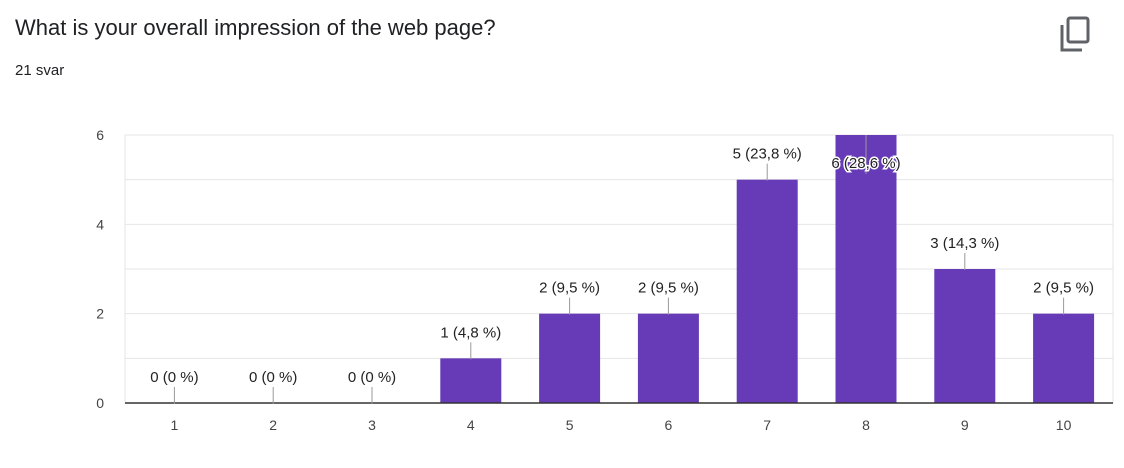 This screenshot has width=1124, height=468. Describe the element at coordinates (273, 377) in the screenshot. I see `data-label-2: 0 (0 %)` at that location.